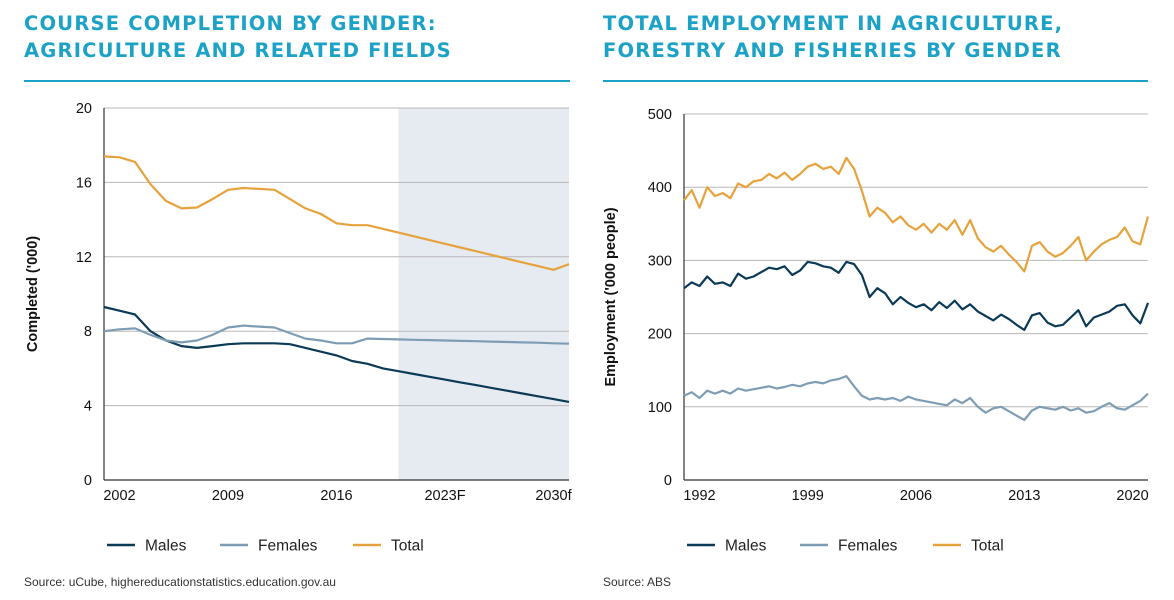  Describe the element at coordinates (407, 546) in the screenshot. I see `left-chart-legend-label-total: Total` at that location.